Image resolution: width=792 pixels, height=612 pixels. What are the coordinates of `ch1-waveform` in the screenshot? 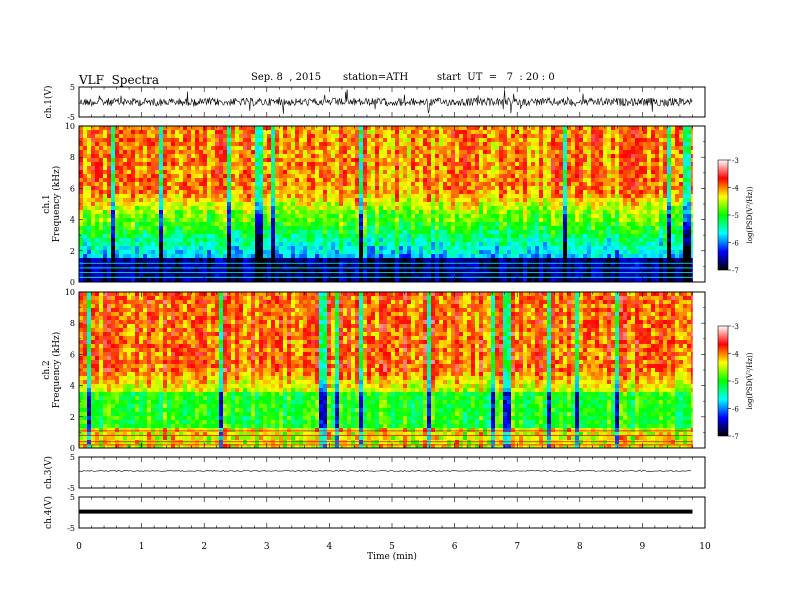 It's located at (385, 101).